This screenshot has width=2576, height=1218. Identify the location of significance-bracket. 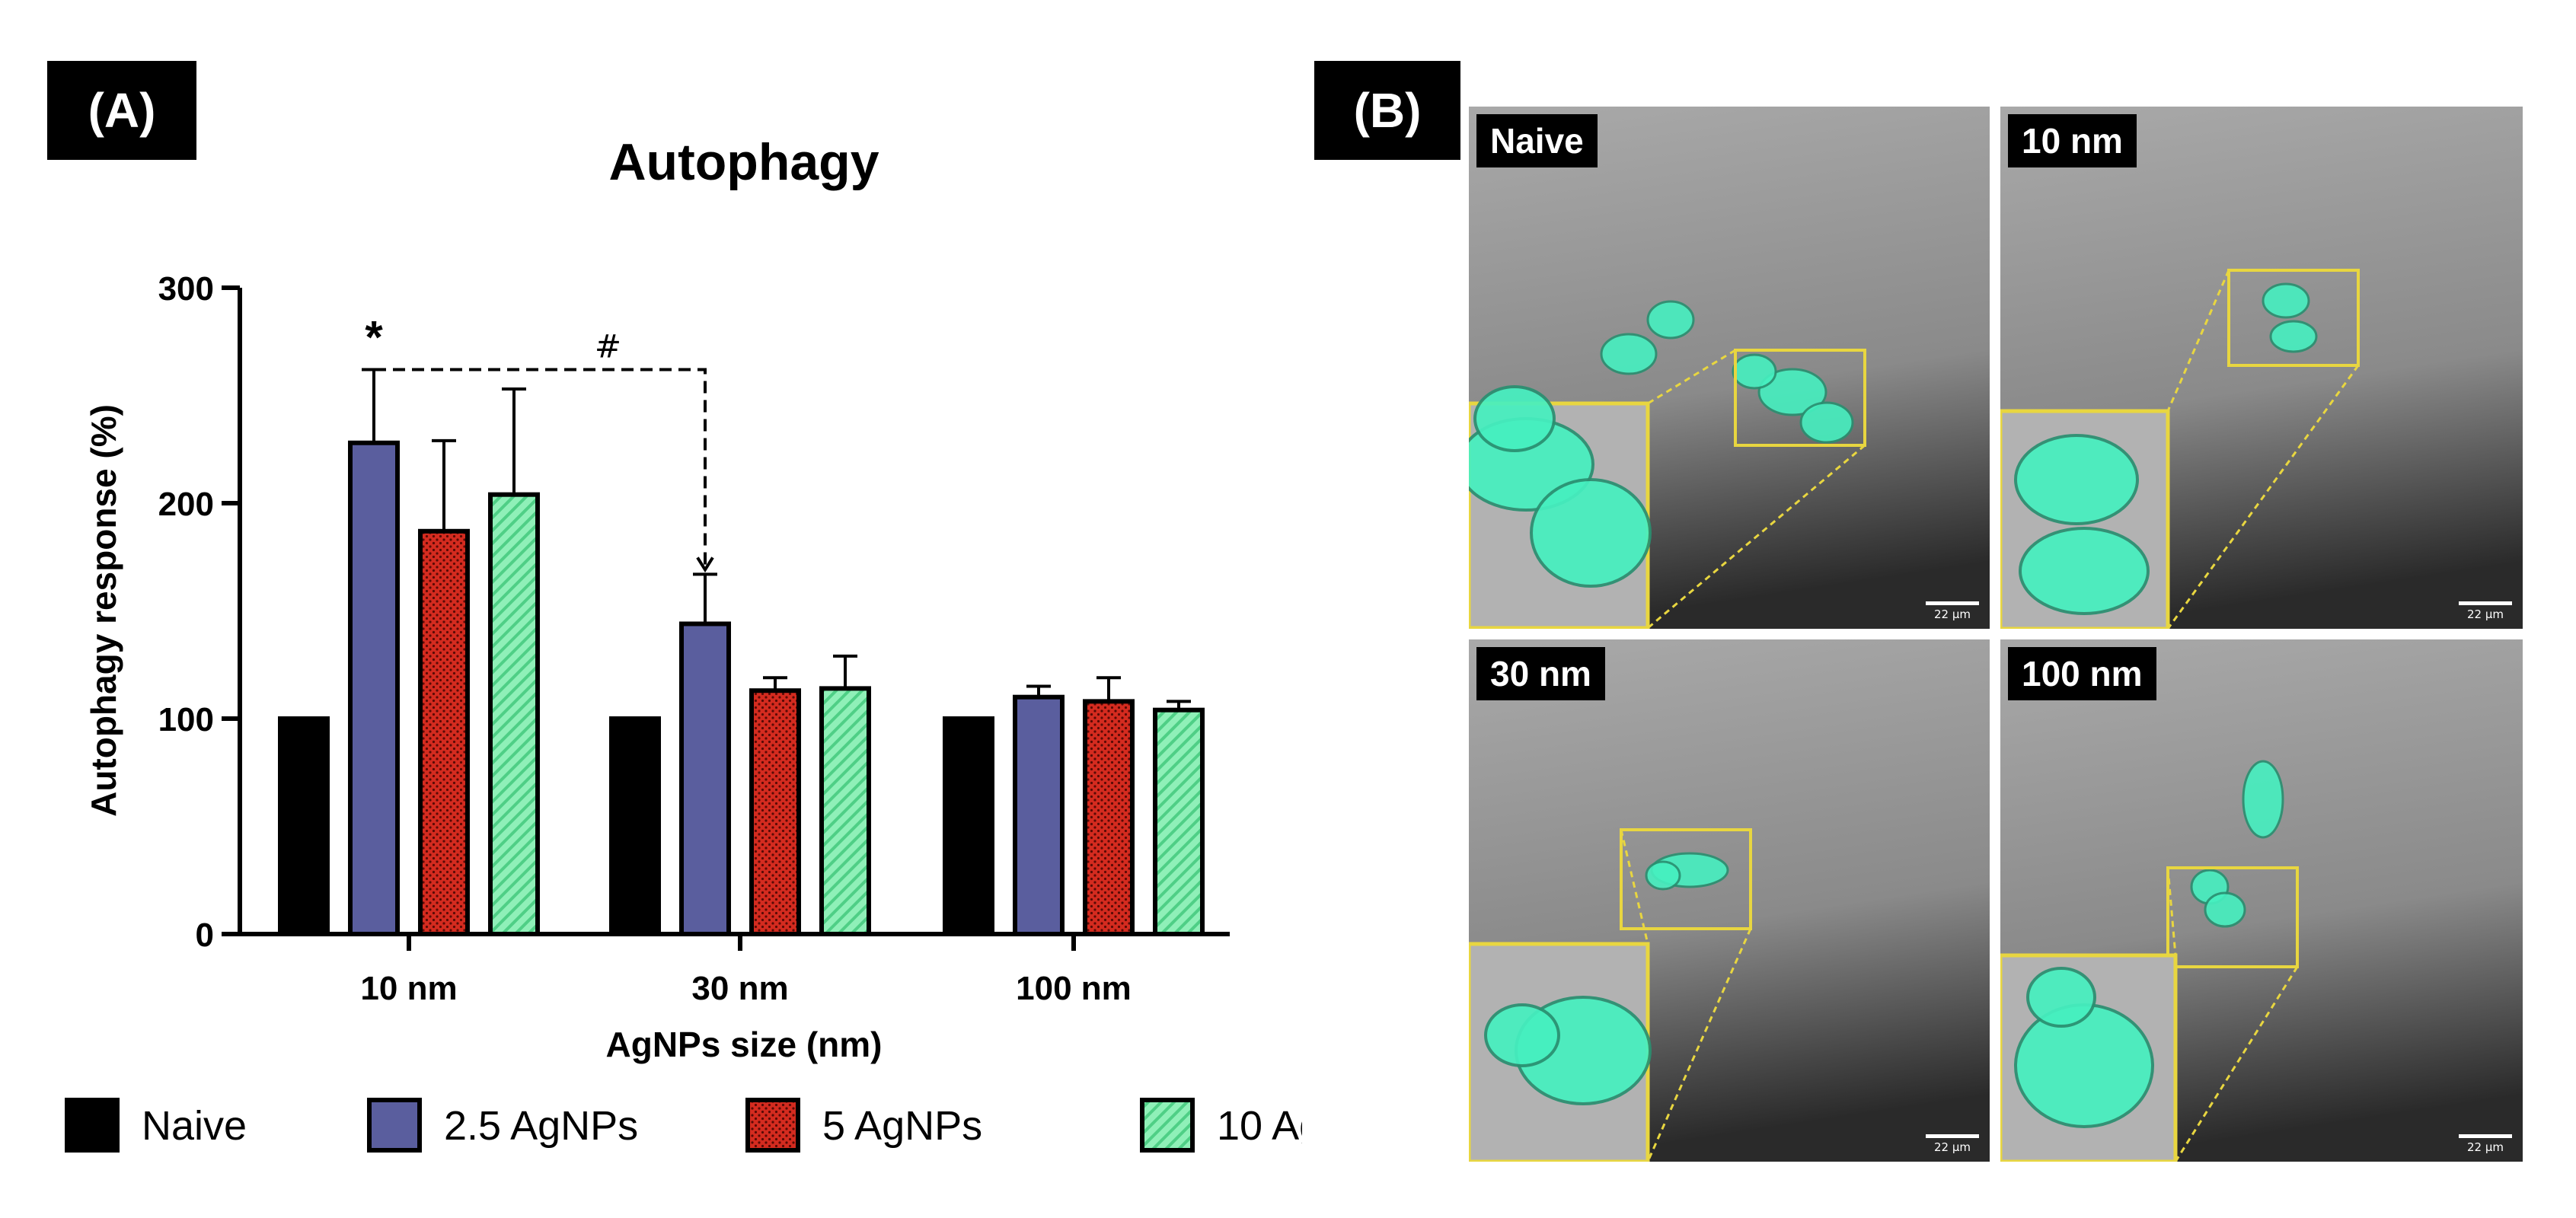
(540, 469).